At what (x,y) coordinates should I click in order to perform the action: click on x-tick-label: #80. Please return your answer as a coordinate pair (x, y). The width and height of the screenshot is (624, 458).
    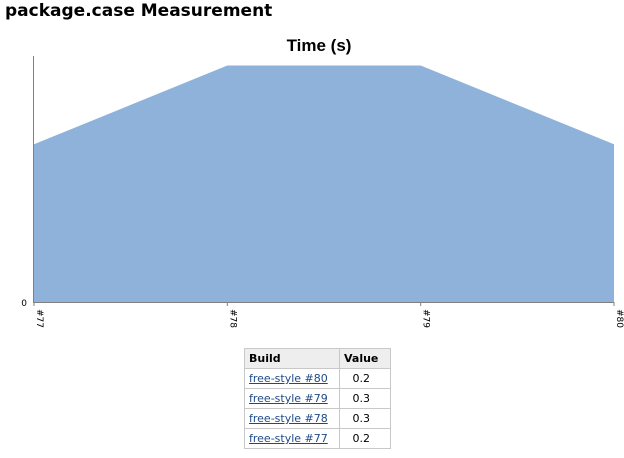
    Looking at the image, I should click on (619, 318).